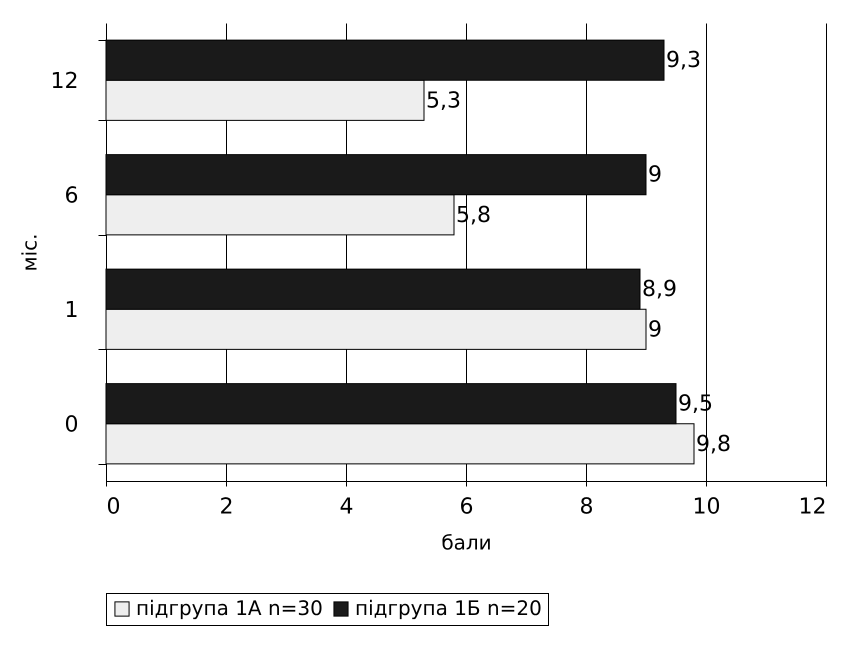 The width and height of the screenshot is (861, 660). I want to click on x-tick-label: 8, so click(587, 507).